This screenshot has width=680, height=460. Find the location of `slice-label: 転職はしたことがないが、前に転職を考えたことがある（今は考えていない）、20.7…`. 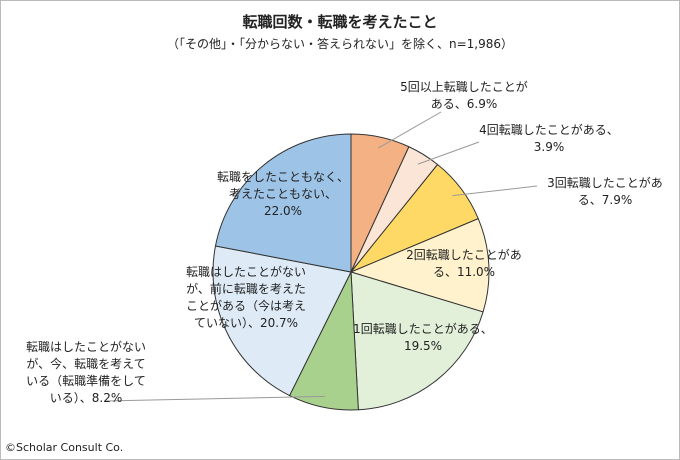

slice-label: 転職はしたことがないが、前に転職を考えたことがある（今は考えていない）、20.7… is located at coordinates (245, 297).